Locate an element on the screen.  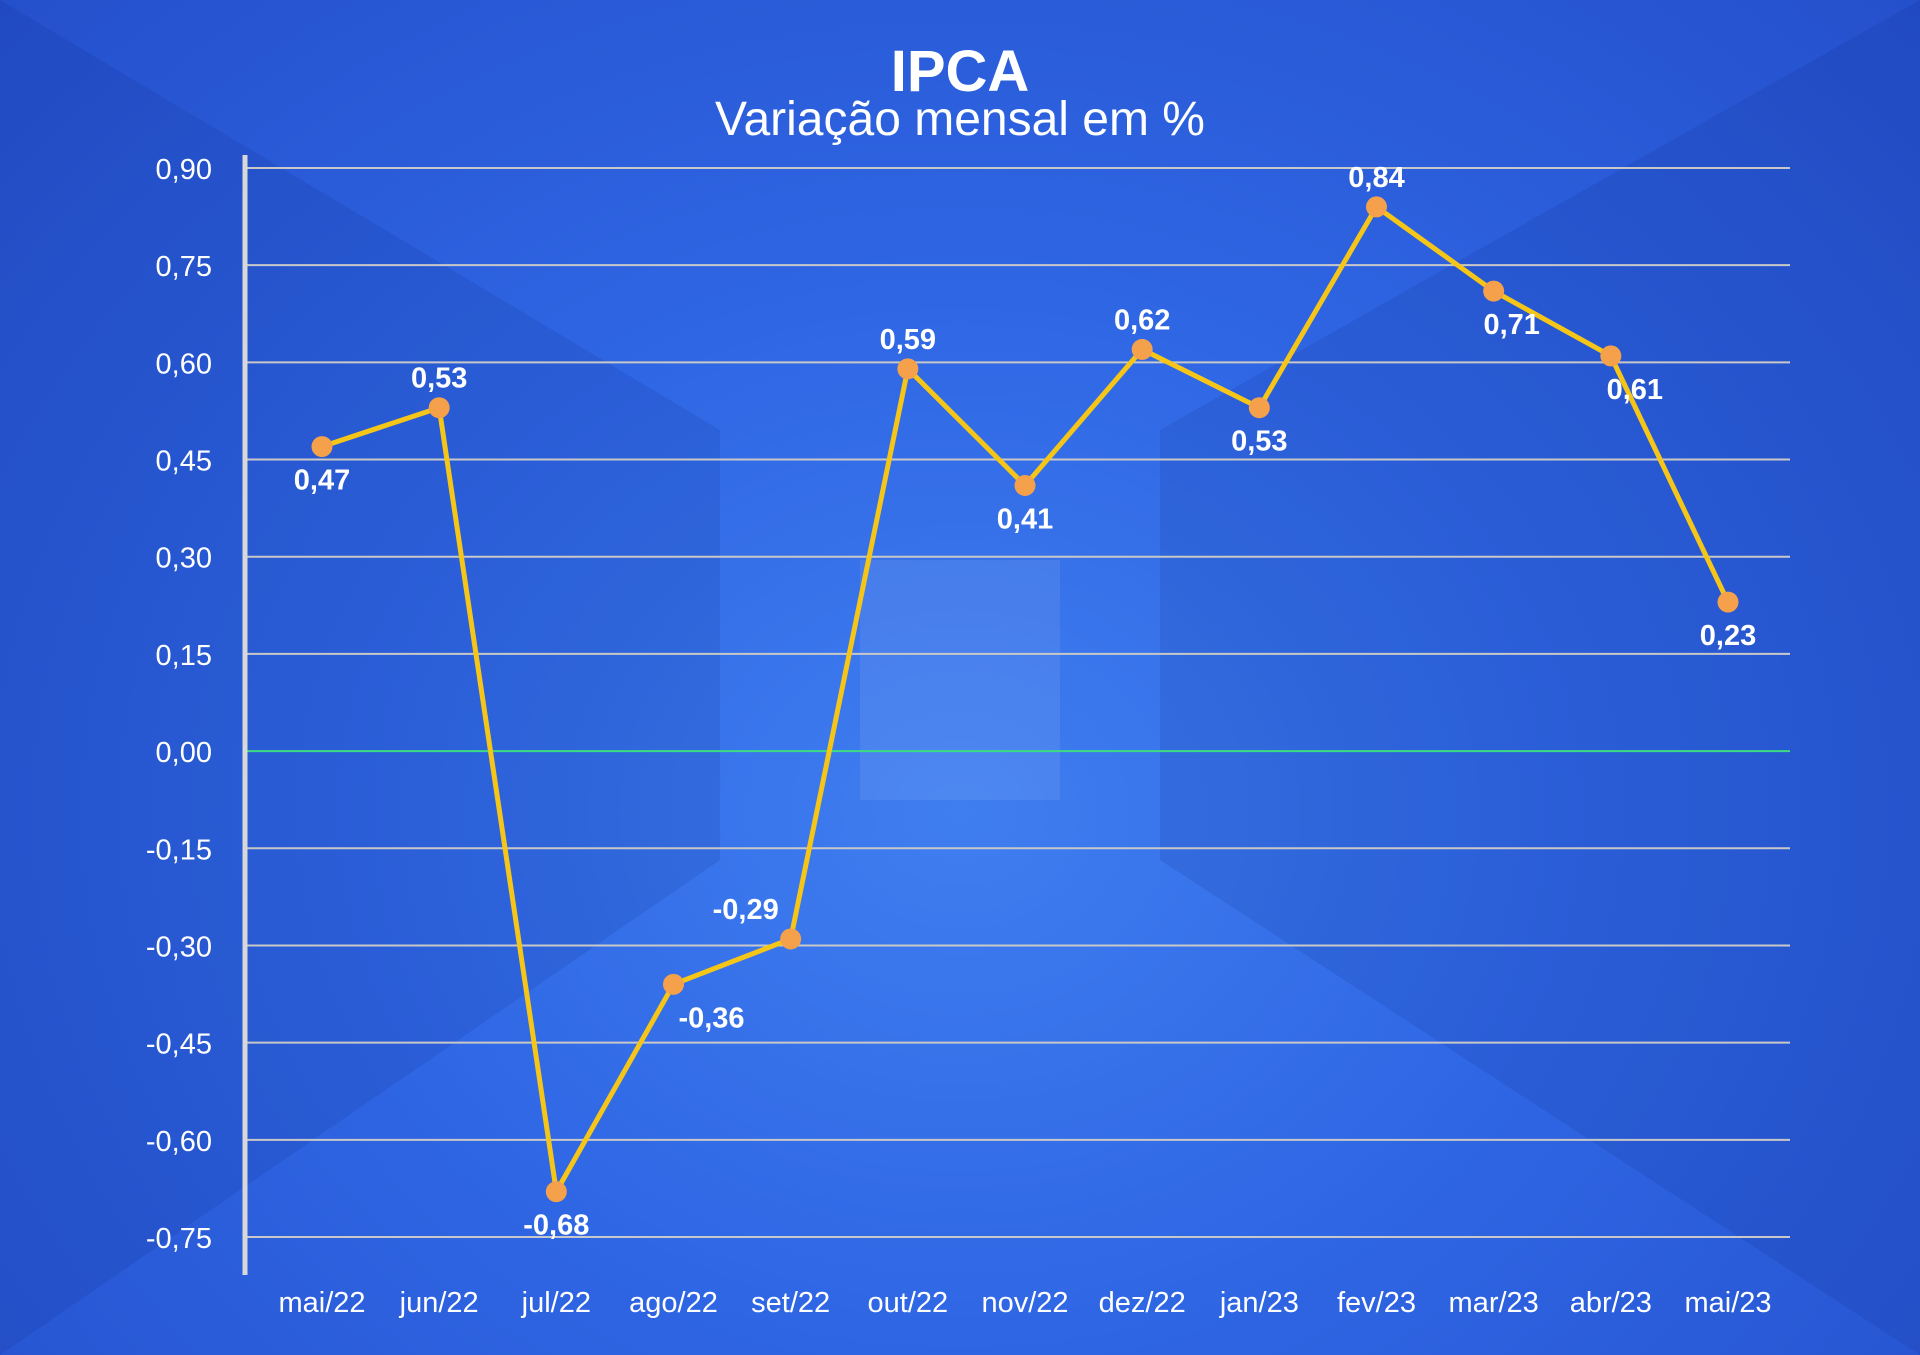
data-label: 0,61 is located at coordinates (1635, 390).